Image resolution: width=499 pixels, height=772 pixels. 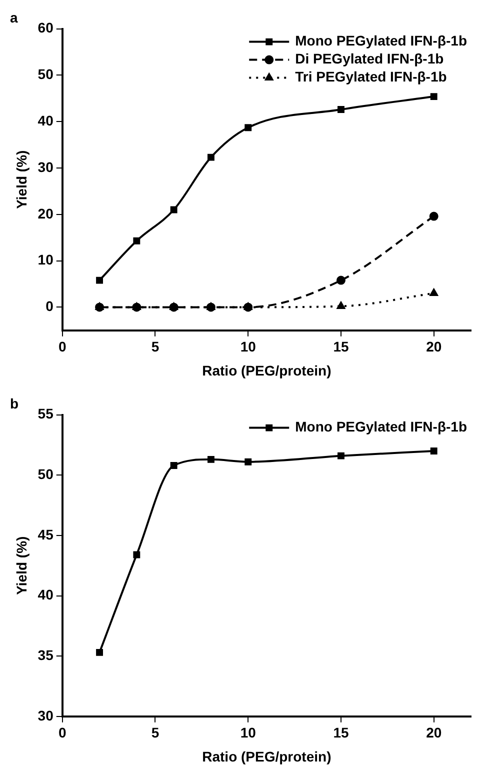 What do you see at coordinates (46, 260) in the screenshot?
I see `y-tick-label: 10` at bounding box center [46, 260].